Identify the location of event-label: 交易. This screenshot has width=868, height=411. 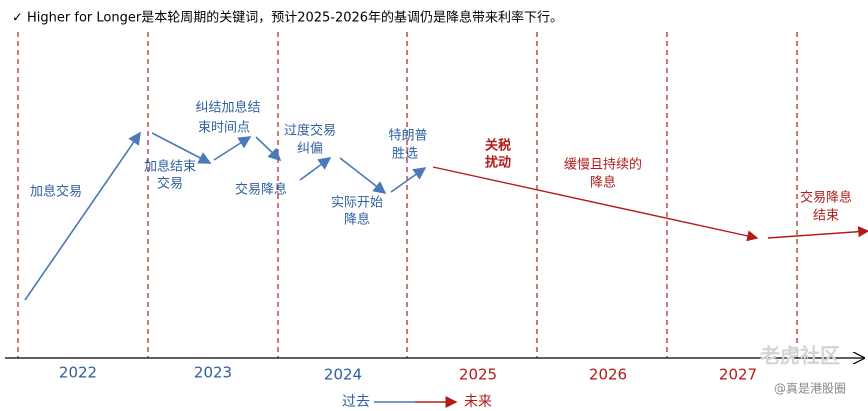
(170, 184).